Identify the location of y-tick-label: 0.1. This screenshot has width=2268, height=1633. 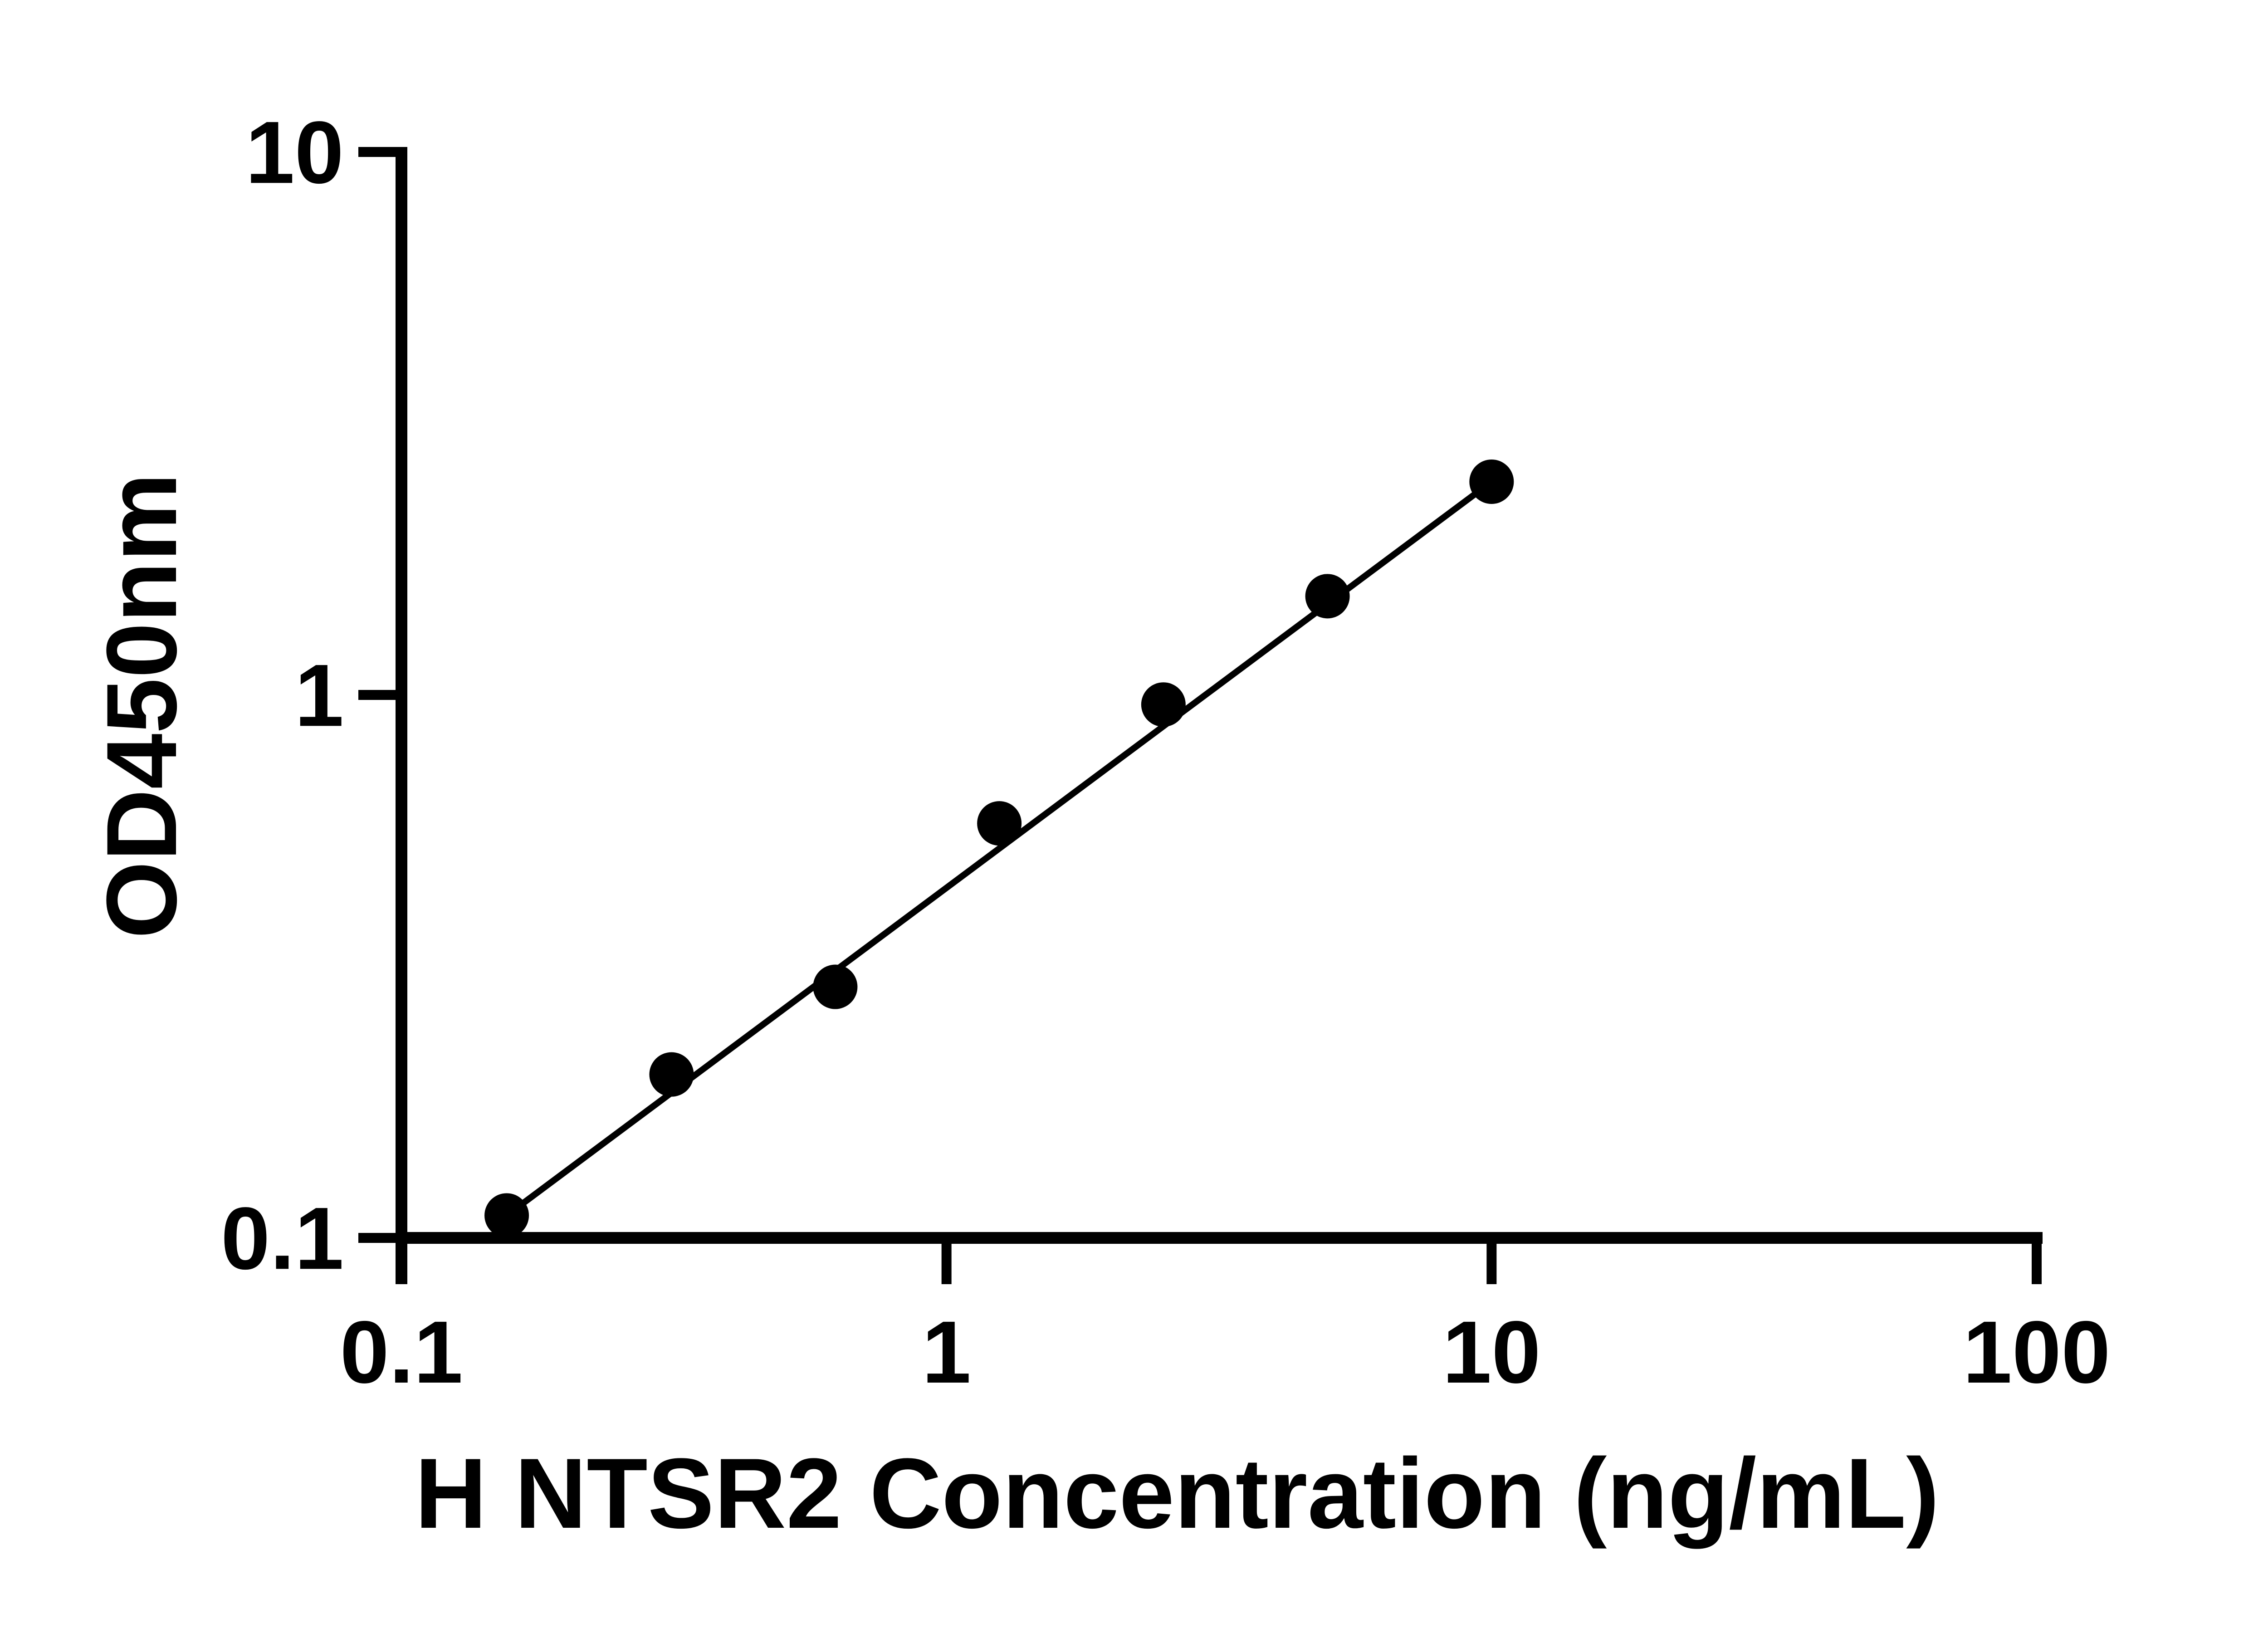
(283, 1238).